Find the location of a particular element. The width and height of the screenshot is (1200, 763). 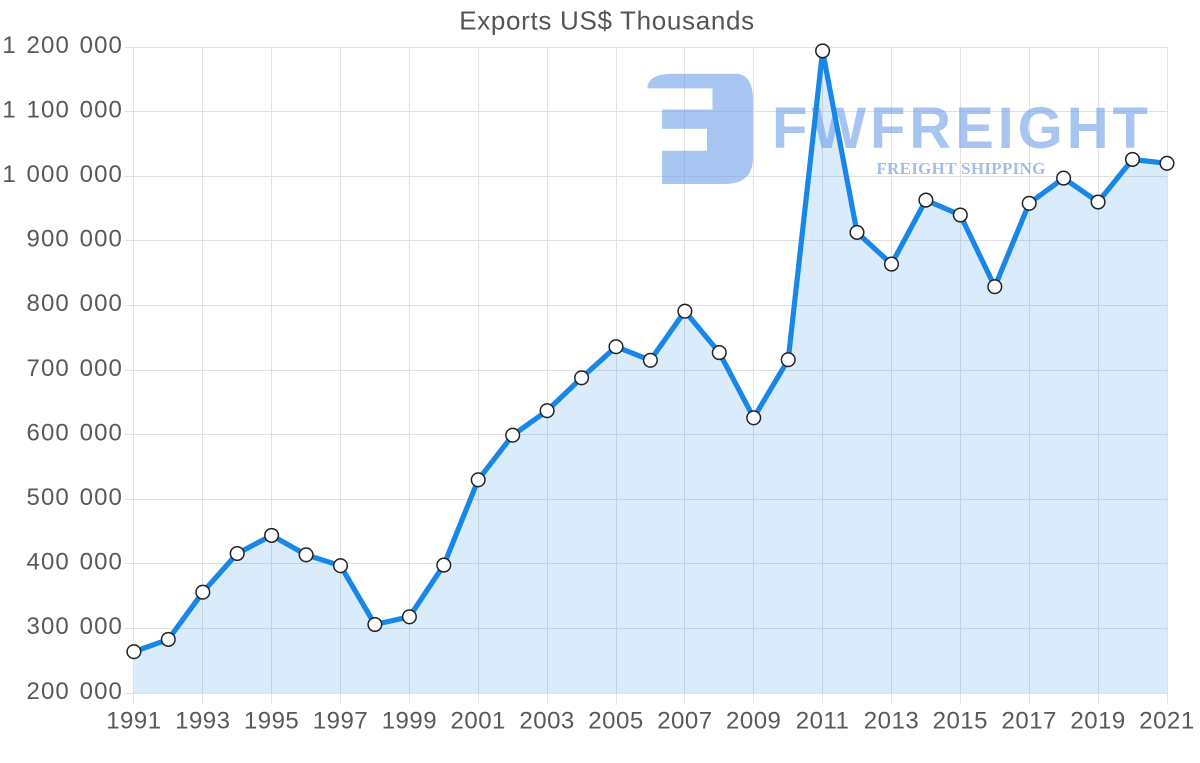

svg-text: 2021 is located at coordinates (1166, 721).